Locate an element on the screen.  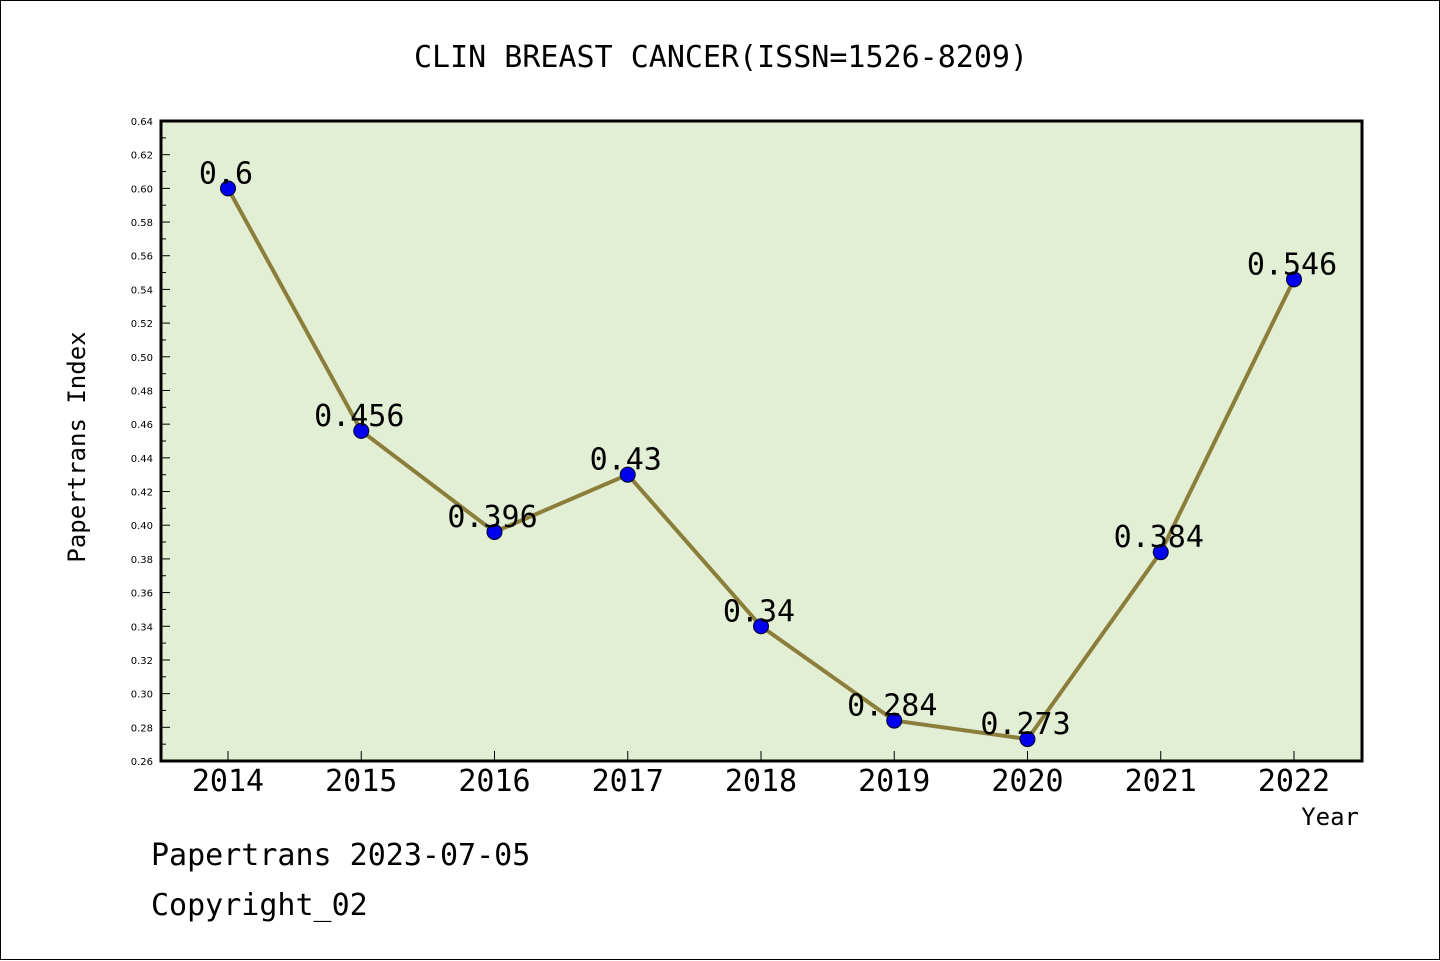
y-tick-label: 0.30 is located at coordinates (142, 695).